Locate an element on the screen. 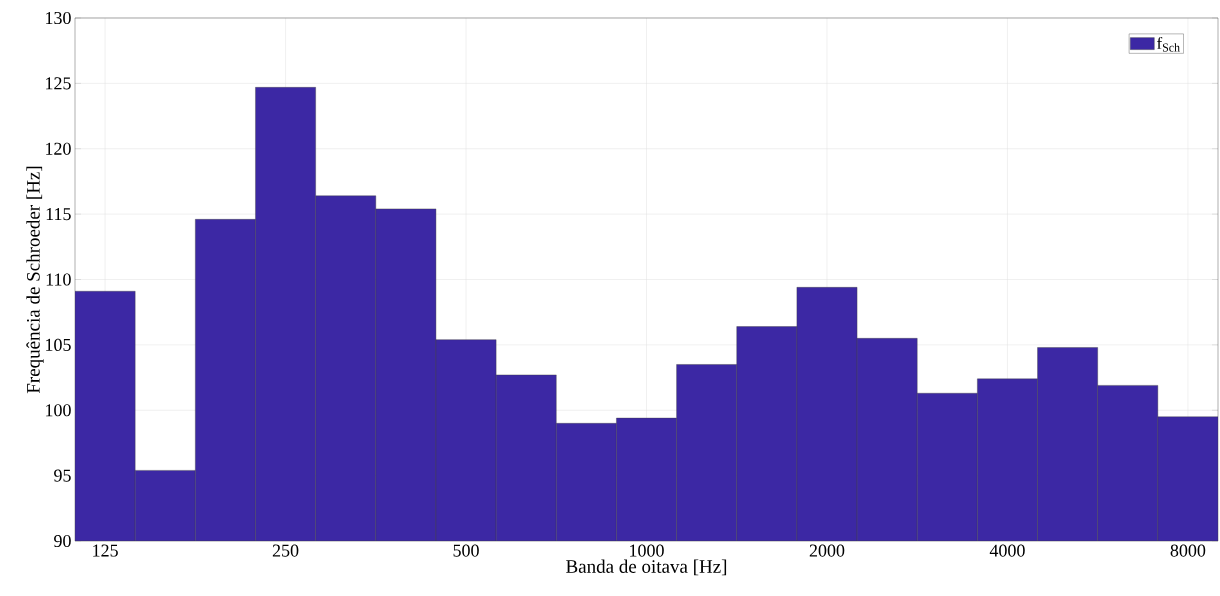 This screenshot has height=596, width=1220. y-tick-label: 115 is located at coordinates (58, 214).